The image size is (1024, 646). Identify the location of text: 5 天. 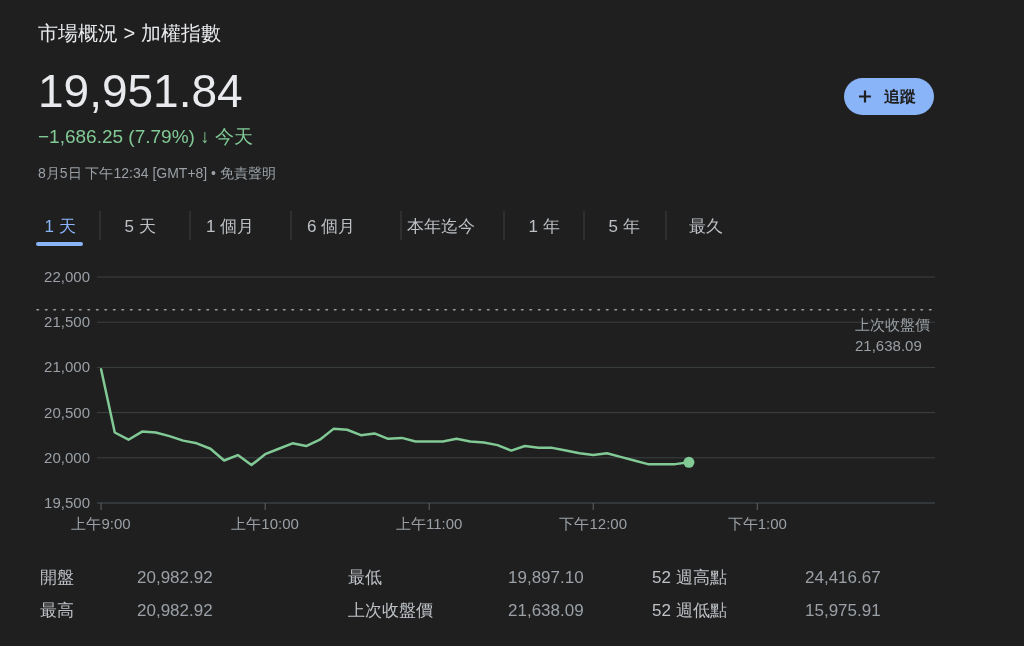
(140, 226).